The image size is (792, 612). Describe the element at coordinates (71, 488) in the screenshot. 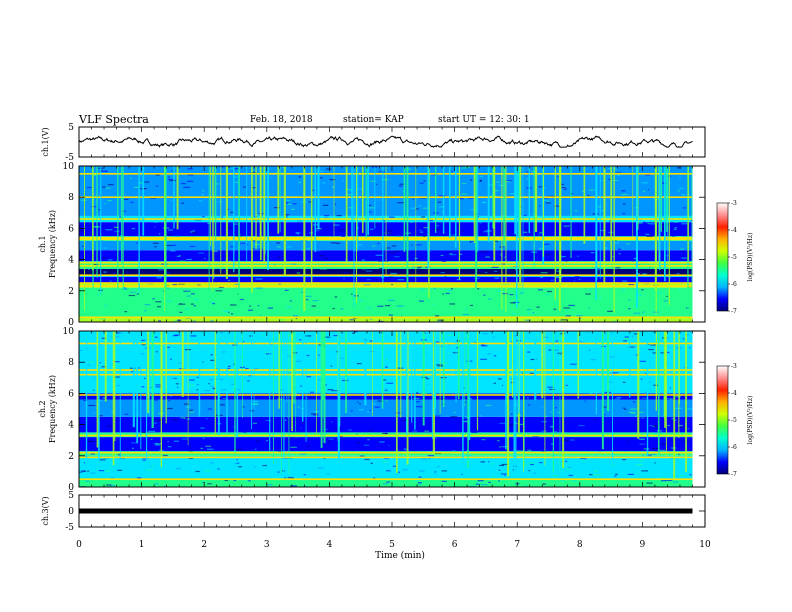

I see `y-tick-label: 0` at that location.